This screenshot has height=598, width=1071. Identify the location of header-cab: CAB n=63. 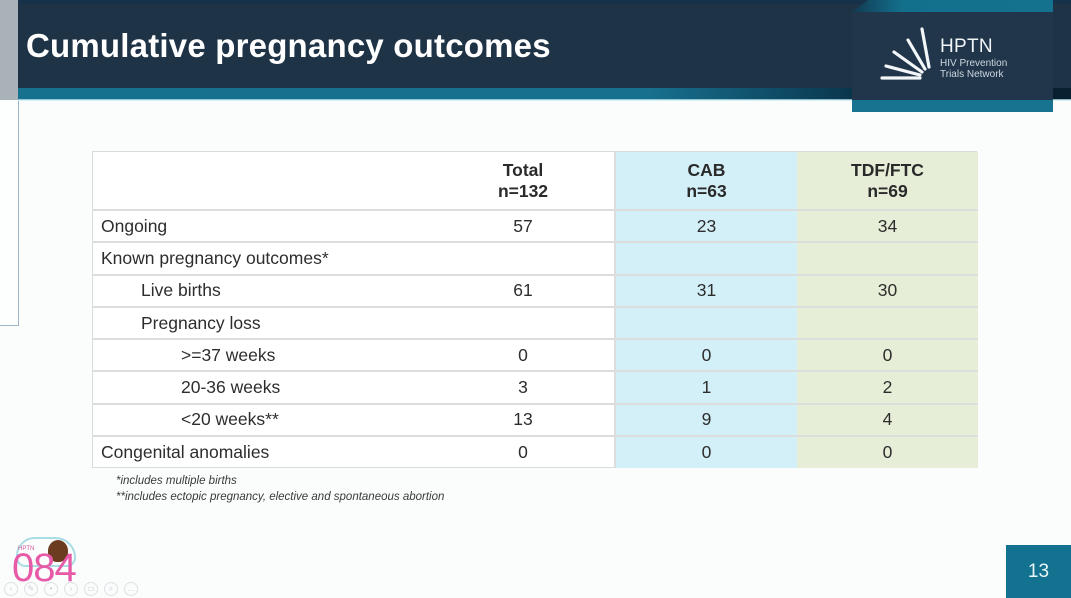
(705, 181).